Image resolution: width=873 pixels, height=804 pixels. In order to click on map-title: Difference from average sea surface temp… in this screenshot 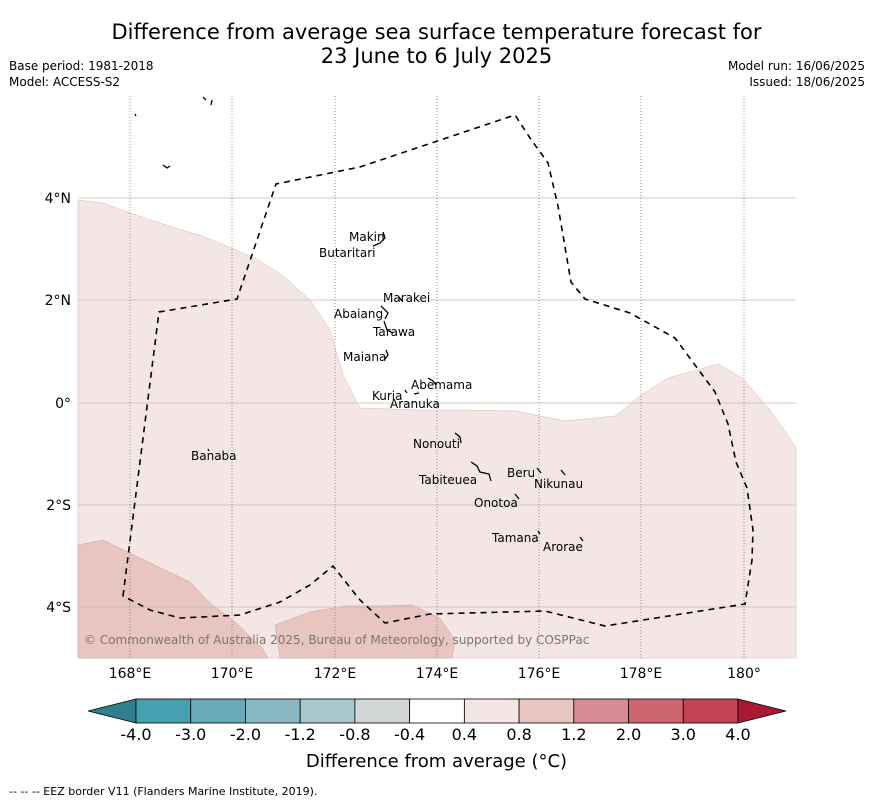, I will do `click(436, 44)`.